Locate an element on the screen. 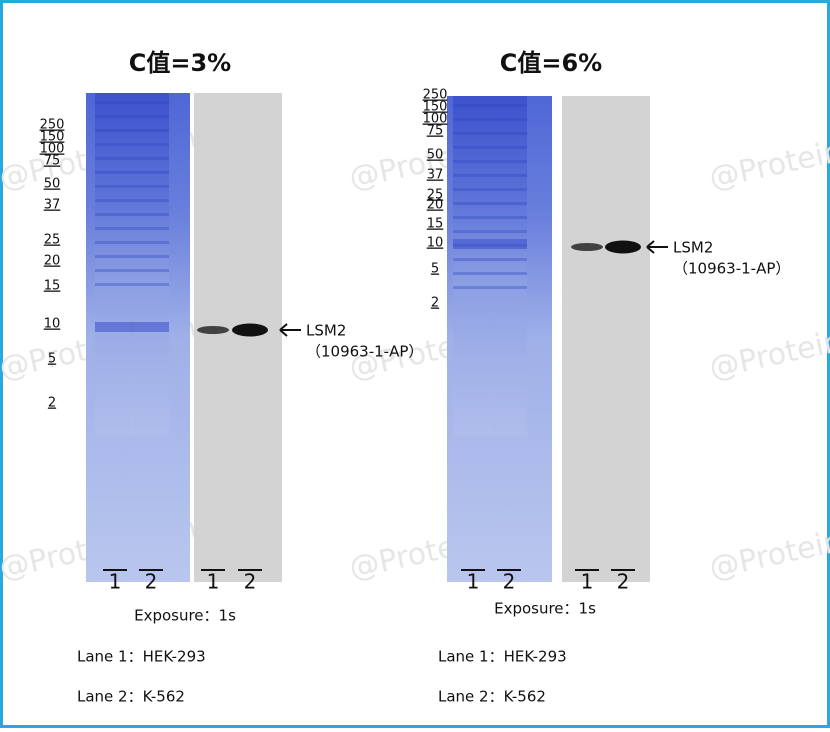 The height and width of the screenshot is (732, 830). lane-legend: Lane 1：HEK-293 is located at coordinates (141, 657).